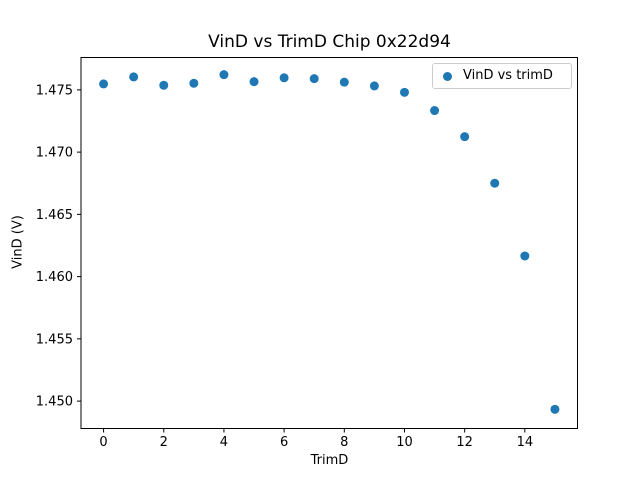 The image size is (640, 480). Describe the element at coordinates (164, 442) in the screenshot. I see `x-tick-label: 2` at that location.